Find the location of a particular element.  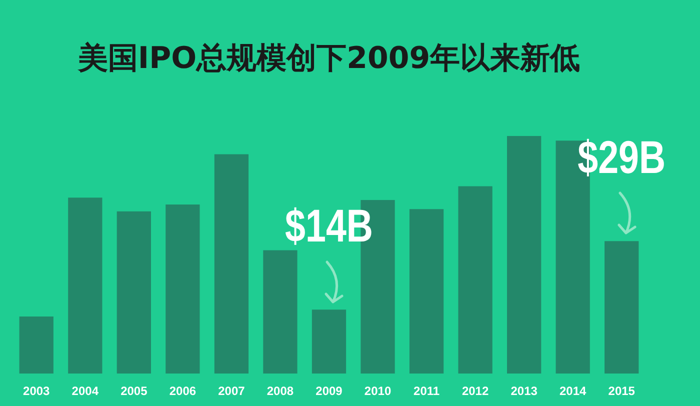

x-tick-label: 2007 is located at coordinates (232, 391).